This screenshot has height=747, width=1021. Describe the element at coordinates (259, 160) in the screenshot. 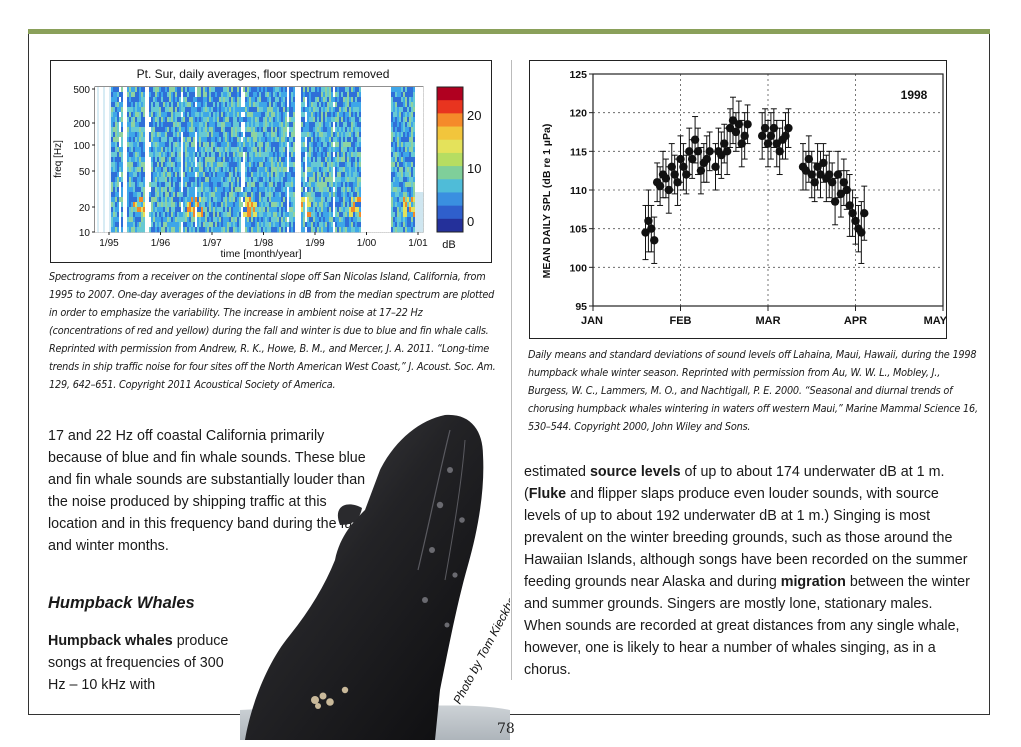

I see `spectrogram-cells` at that location.